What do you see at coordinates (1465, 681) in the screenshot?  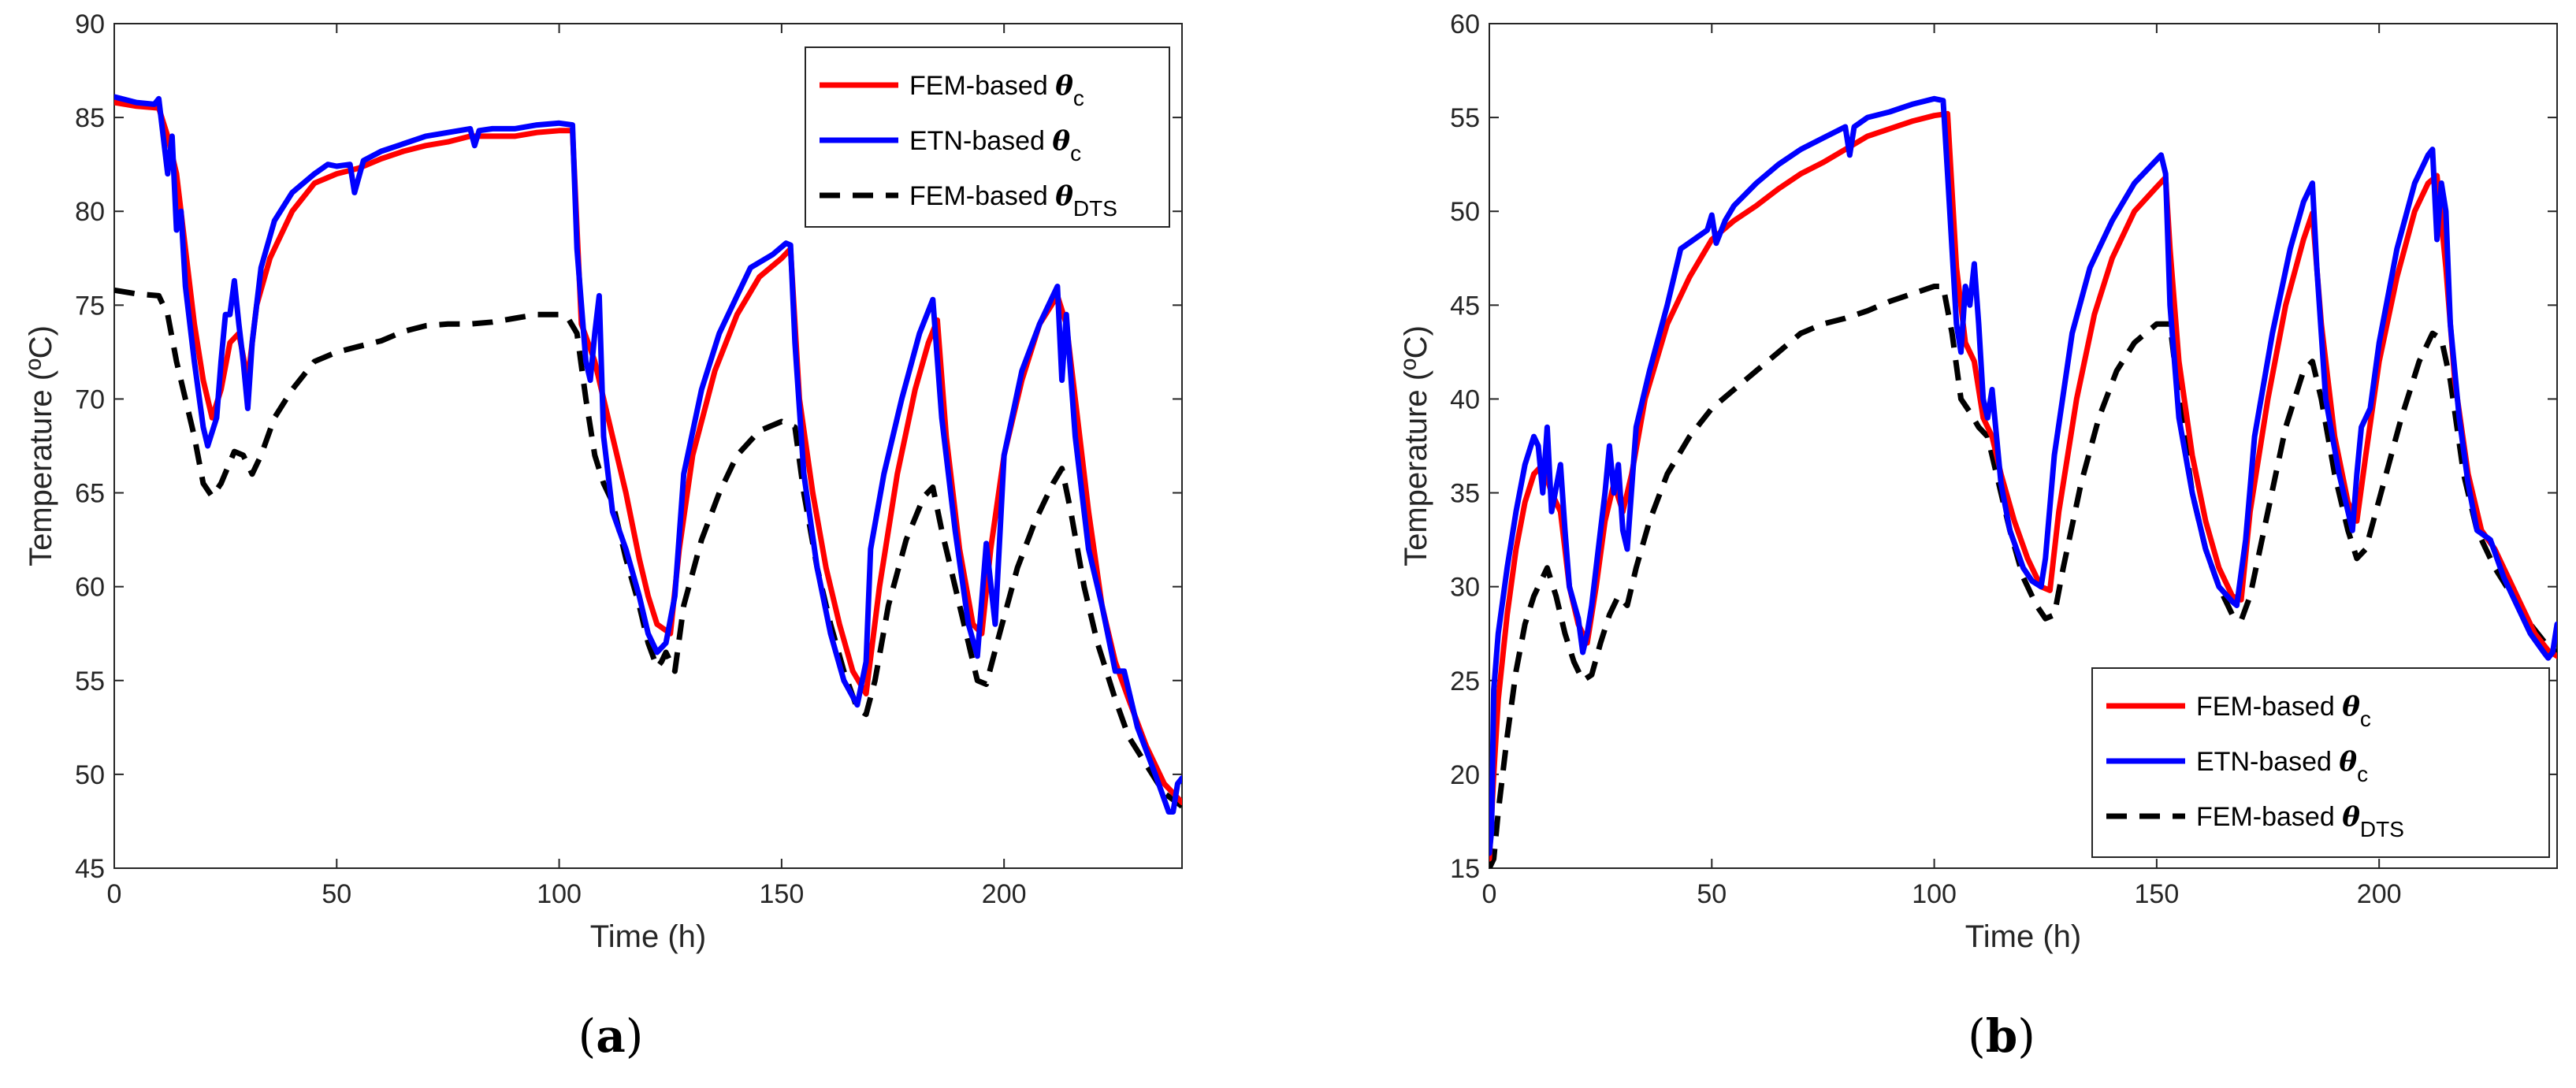 I see `y-tick-label: 25` at bounding box center [1465, 681].